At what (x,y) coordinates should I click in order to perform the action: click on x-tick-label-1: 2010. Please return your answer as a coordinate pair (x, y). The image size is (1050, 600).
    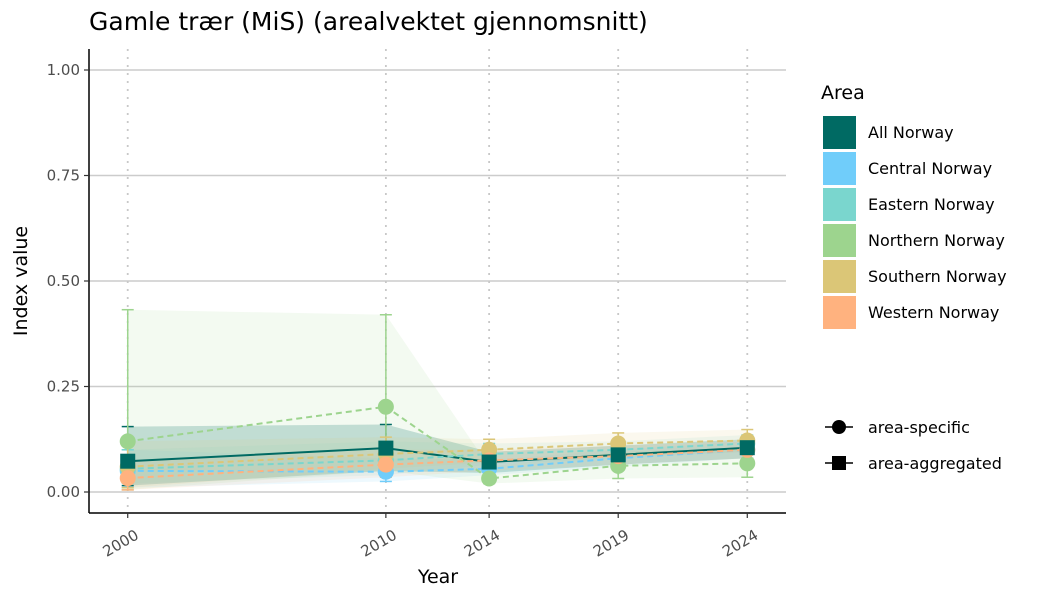
    Looking at the image, I should click on (379, 543).